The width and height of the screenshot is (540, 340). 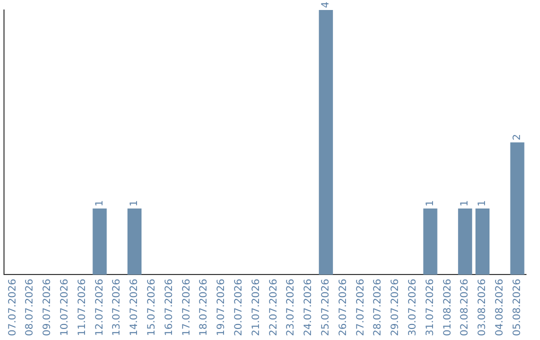 I want to click on x-tick-label: 10.07.2026, so click(x=64, y=307).